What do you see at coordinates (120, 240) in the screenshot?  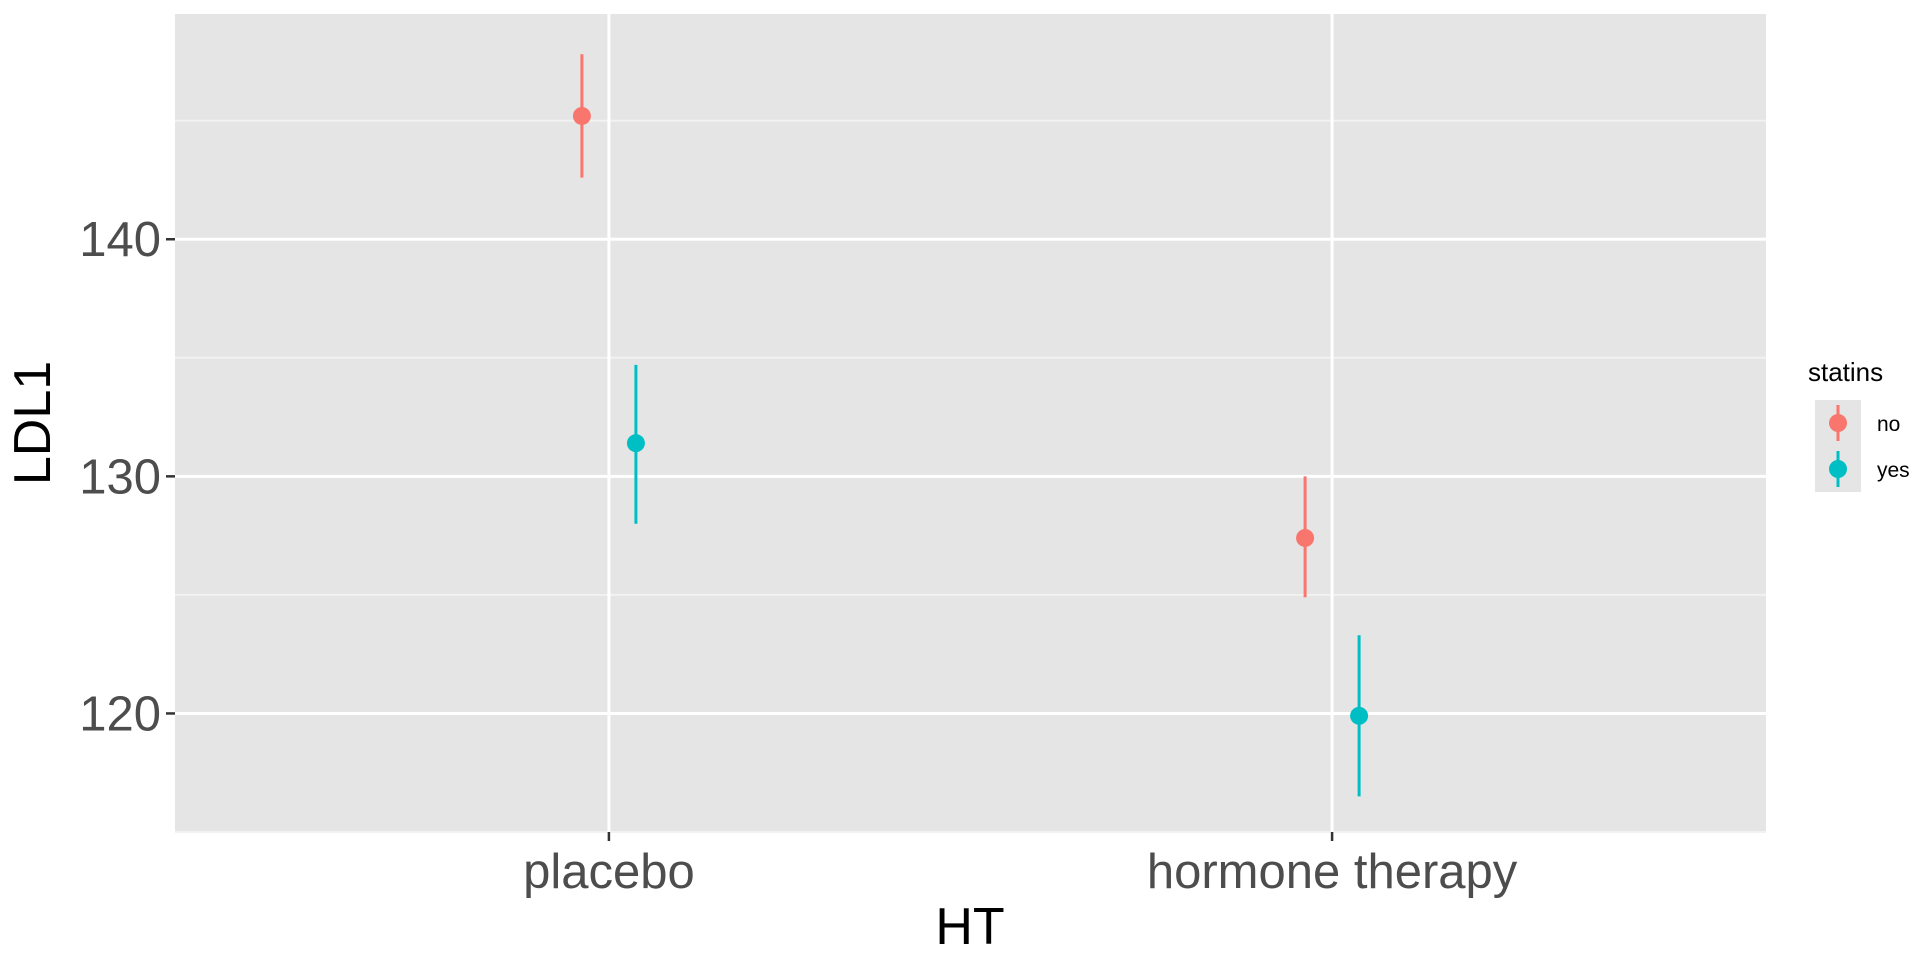 I see `y-tick-label: 140` at bounding box center [120, 240].